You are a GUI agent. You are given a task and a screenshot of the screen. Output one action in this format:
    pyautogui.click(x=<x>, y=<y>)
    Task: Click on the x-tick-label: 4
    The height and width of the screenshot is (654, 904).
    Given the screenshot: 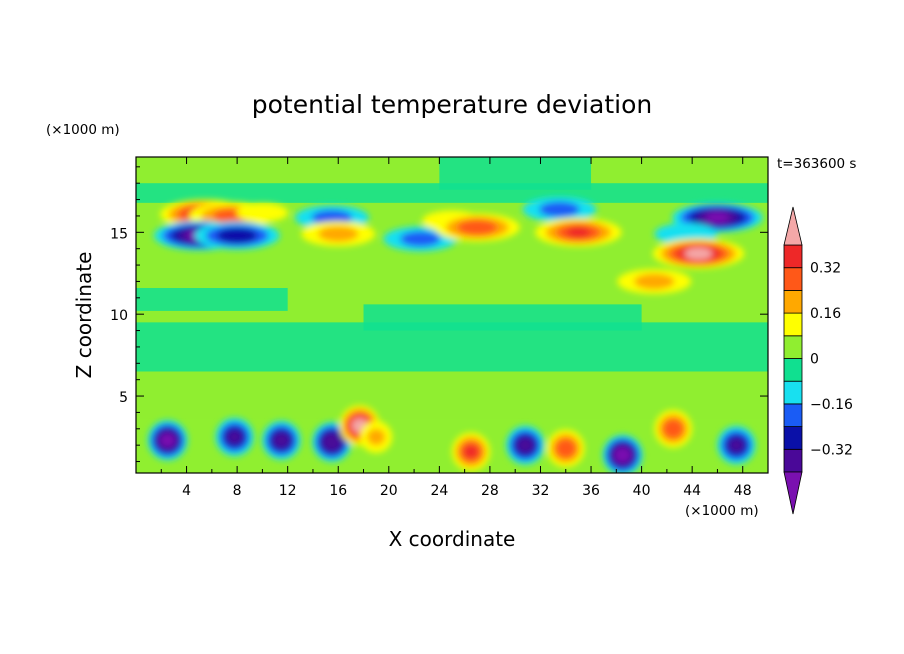 What is the action you would take?
    pyautogui.click(x=186, y=491)
    